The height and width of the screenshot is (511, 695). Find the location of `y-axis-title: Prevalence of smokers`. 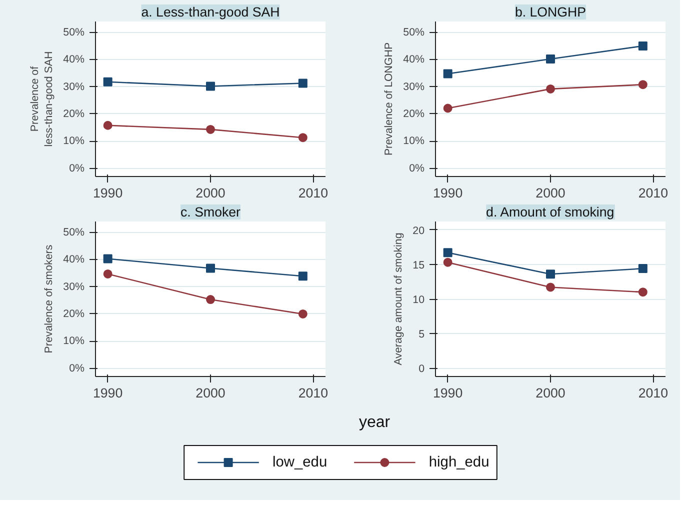

y-axis-title: Prevalence of smokers is located at coordinates (49, 299).